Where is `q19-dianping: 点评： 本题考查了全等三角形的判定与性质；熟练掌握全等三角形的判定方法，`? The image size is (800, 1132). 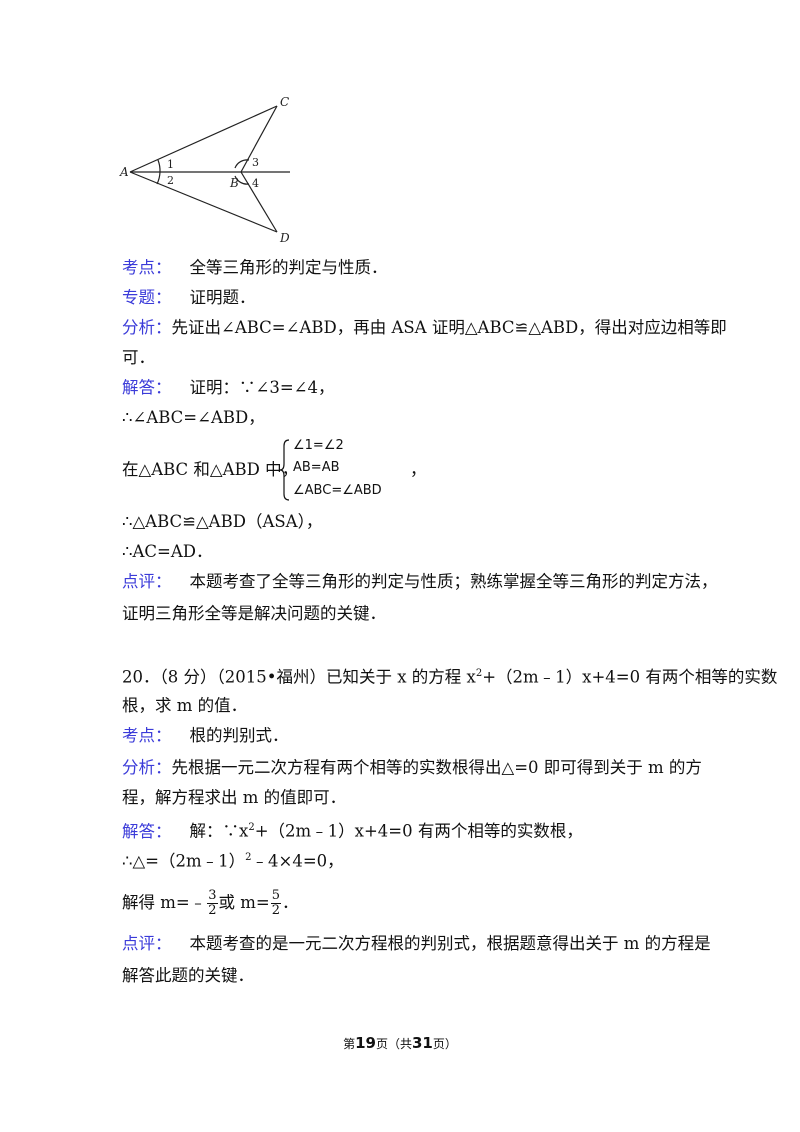
q19-dianping: 点评： 本题考查了全等三角形的判定与性质；熟练掌握全等三角形的判定方法， is located at coordinates (461, 582).